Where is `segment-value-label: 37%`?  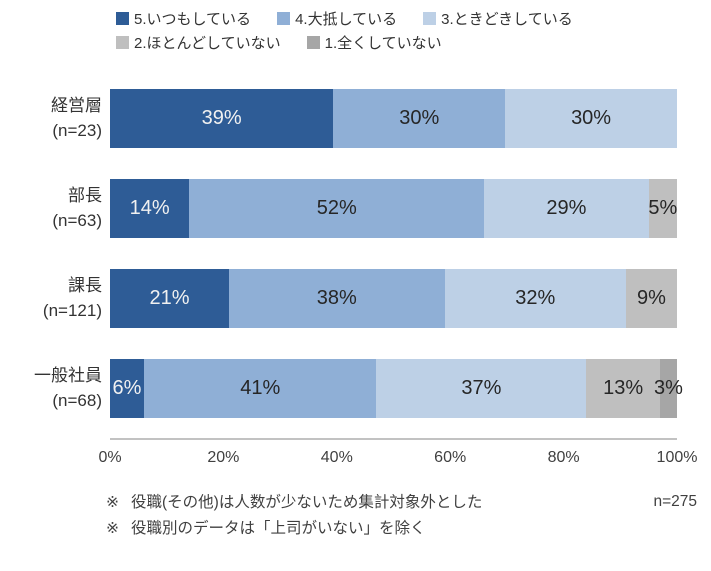 segment-value-label: 37% is located at coordinates (481, 388).